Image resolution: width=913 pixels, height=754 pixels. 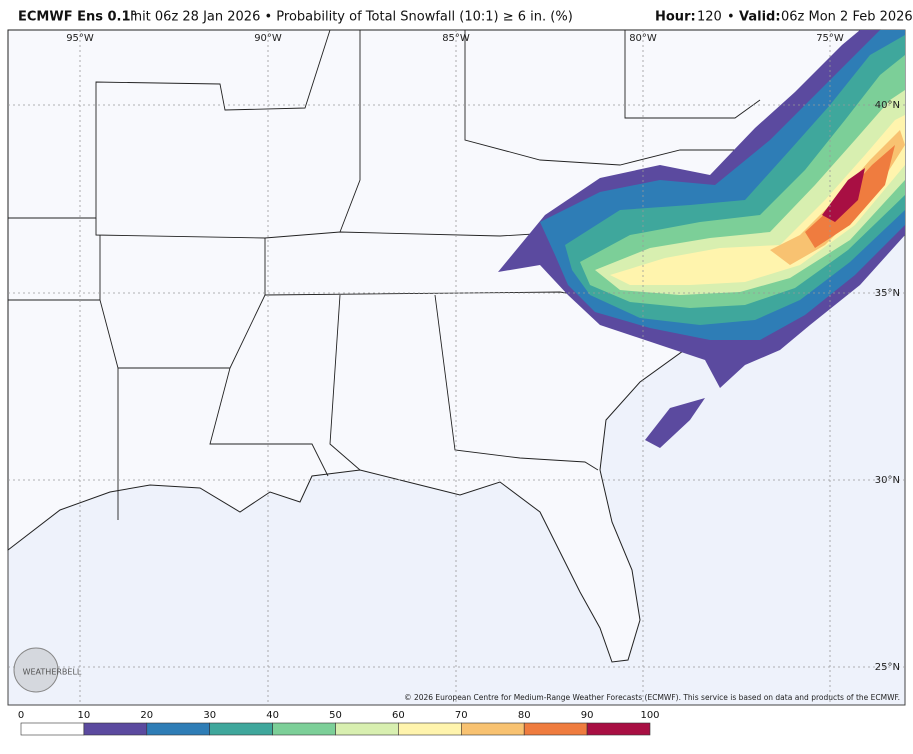 What do you see at coordinates (887, 105) in the screenshot?
I see `lat-label: 40°N` at bounding box center [887, 105].